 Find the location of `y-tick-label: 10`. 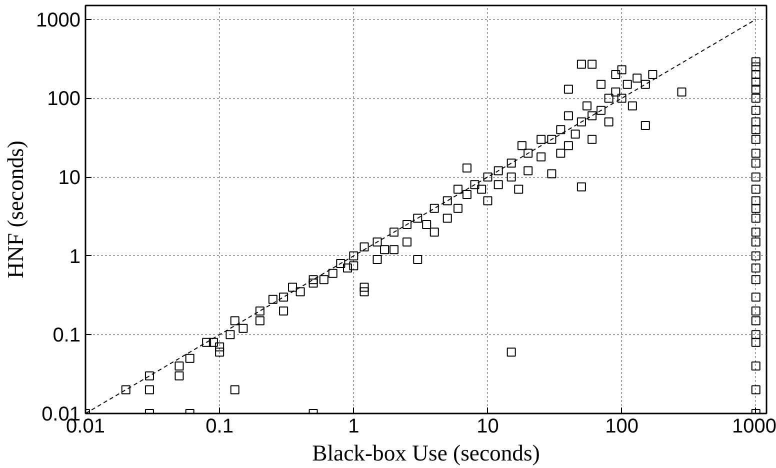

y-tick-label: 10 is located at coordinates (69, 178).